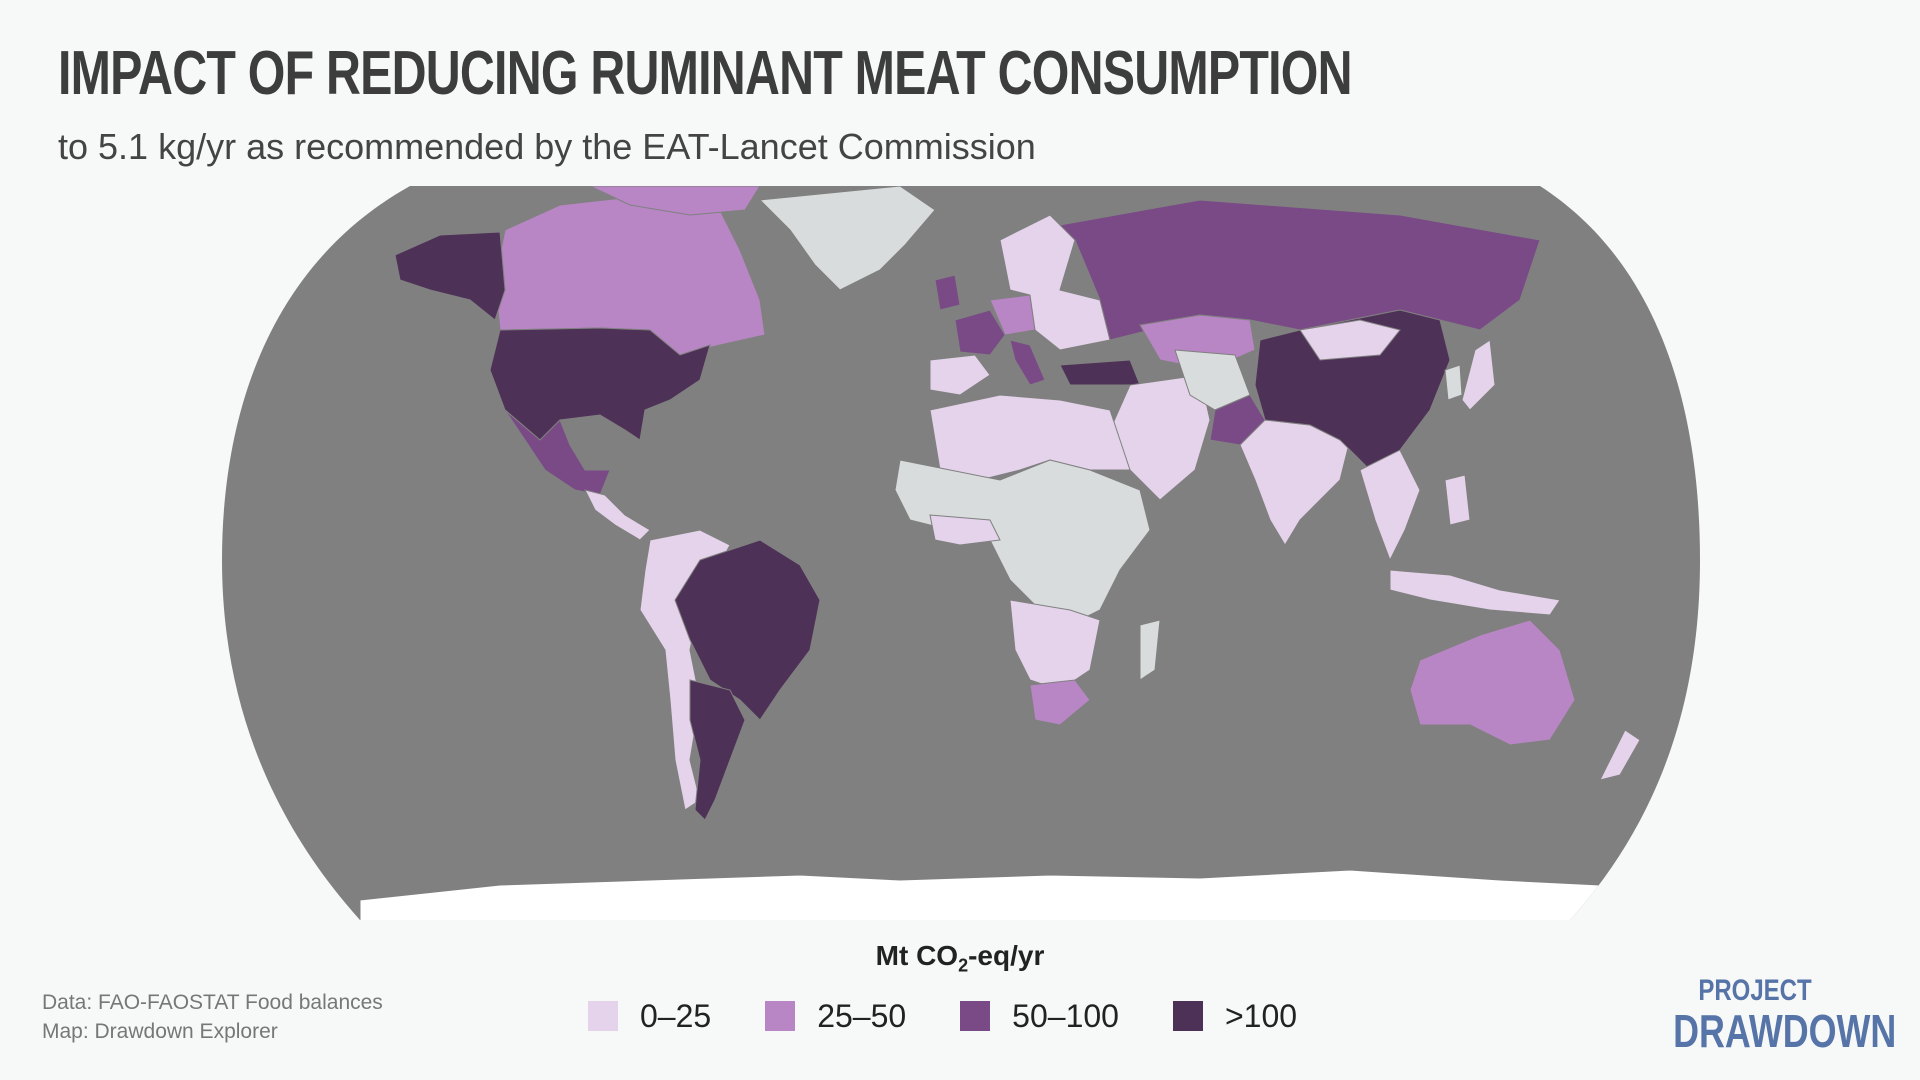  What do you see at coordinates (960, 375) in the screenshot?
I see `region-spain` at bounding box center [960, 375].